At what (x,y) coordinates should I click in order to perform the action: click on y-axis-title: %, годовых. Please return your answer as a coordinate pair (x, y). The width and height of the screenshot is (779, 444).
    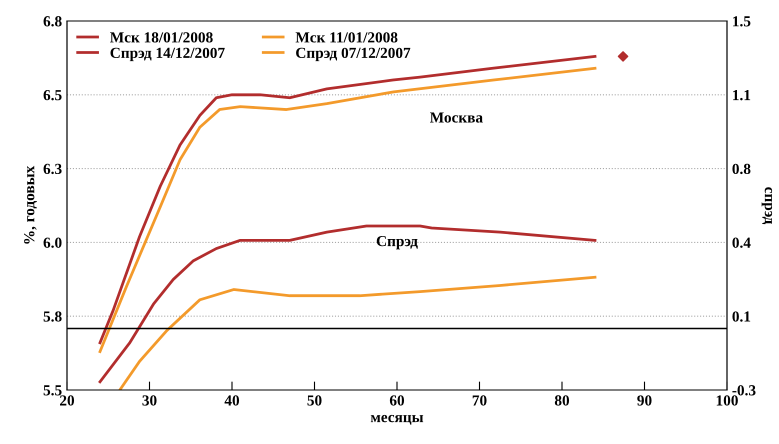
    Looking at the image, I should click on (30, 205).